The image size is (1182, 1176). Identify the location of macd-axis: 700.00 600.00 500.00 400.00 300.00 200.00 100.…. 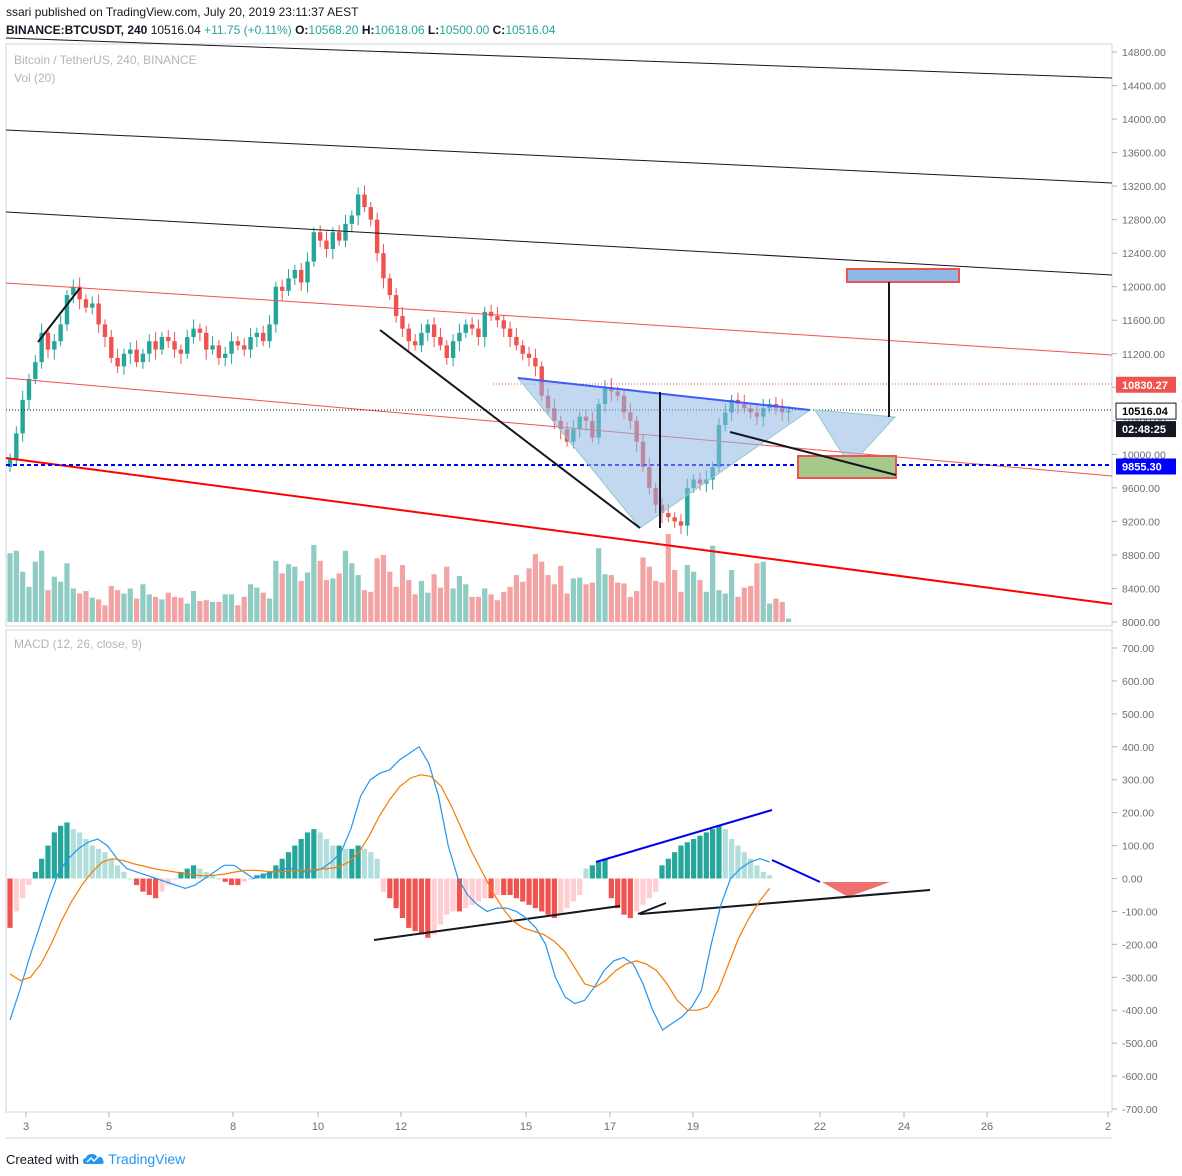
(1135, 879).